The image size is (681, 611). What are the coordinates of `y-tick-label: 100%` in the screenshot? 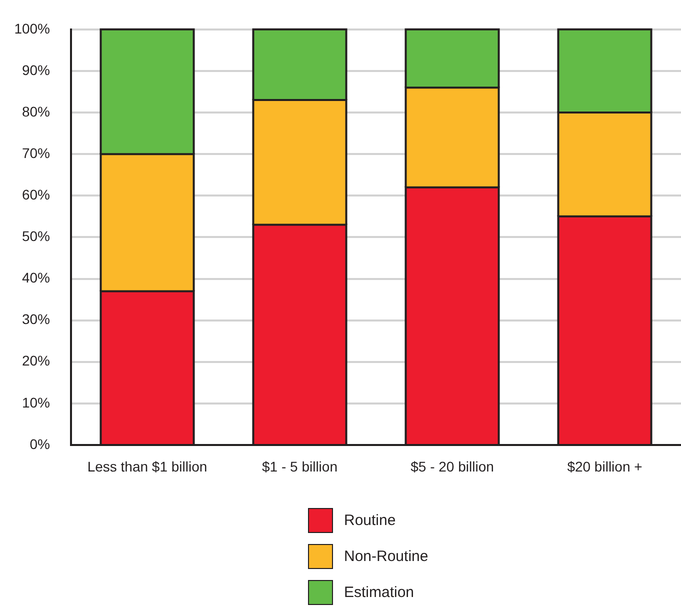 It's located at (32, 28).